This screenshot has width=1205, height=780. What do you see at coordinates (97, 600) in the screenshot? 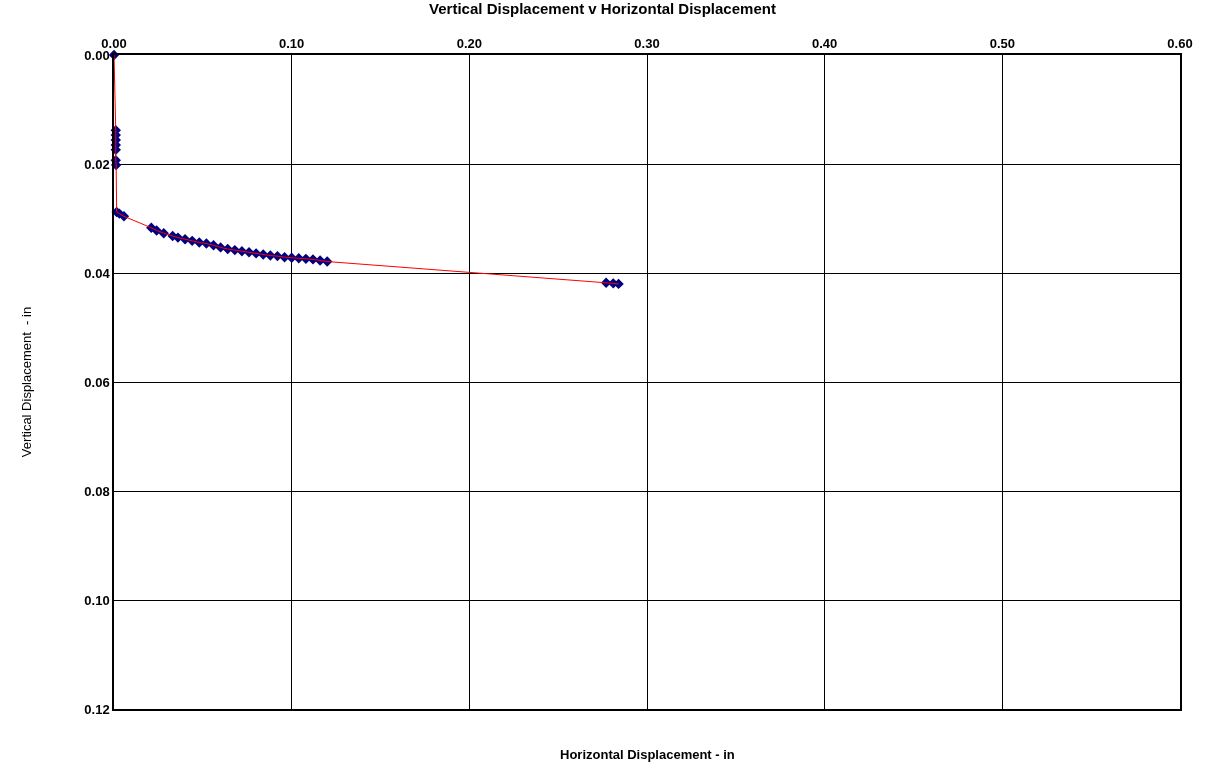
I see `y-tick-label: 0.10` at bounding box center [97, 600].